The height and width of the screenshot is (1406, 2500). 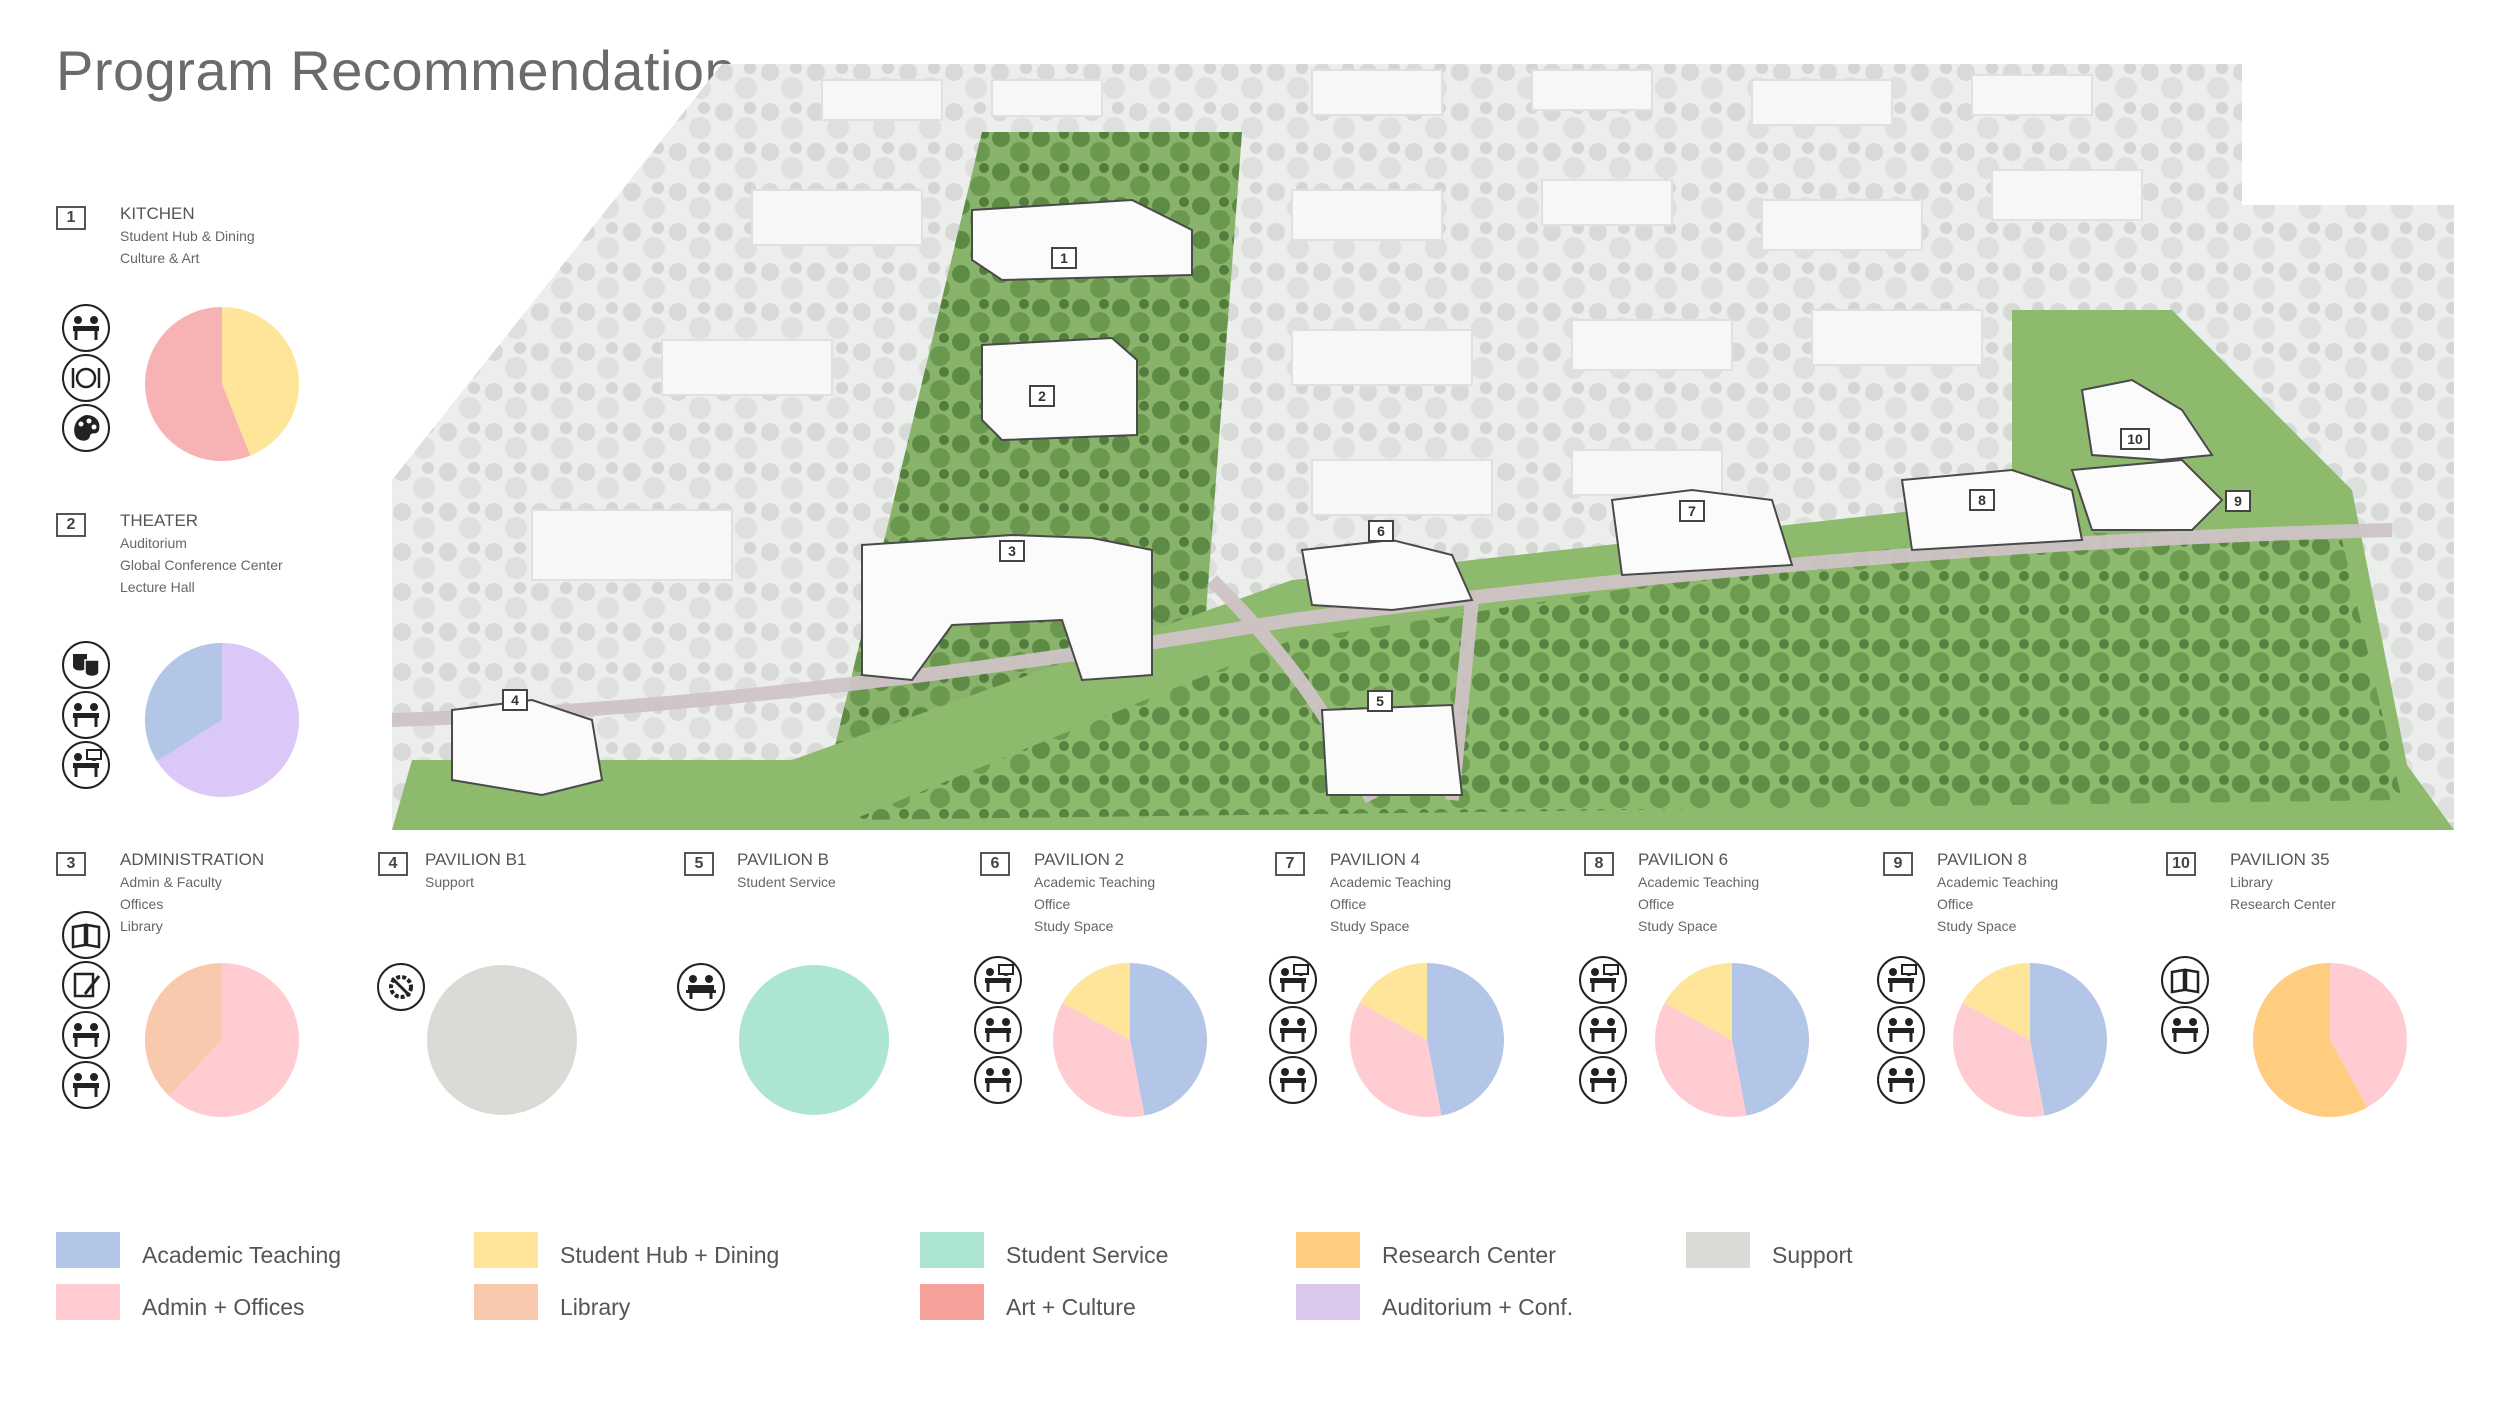 I want to click on pavilion-name: PAVILION 8, so click(x=1982, y=859).